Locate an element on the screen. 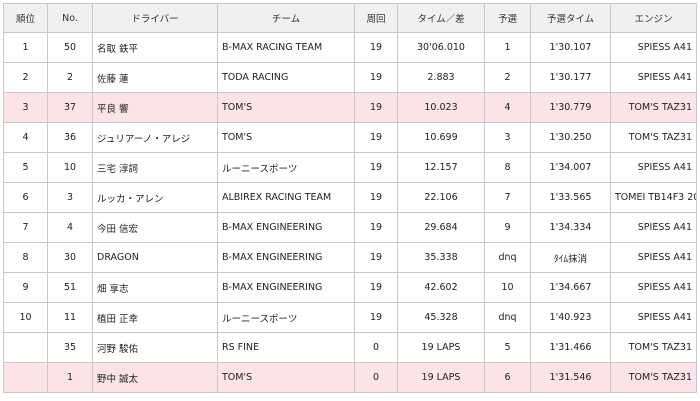 This screenshot has height=401, width=700. cell-qualifying-time: 1'31.546 is located at coordinates (570, 377).